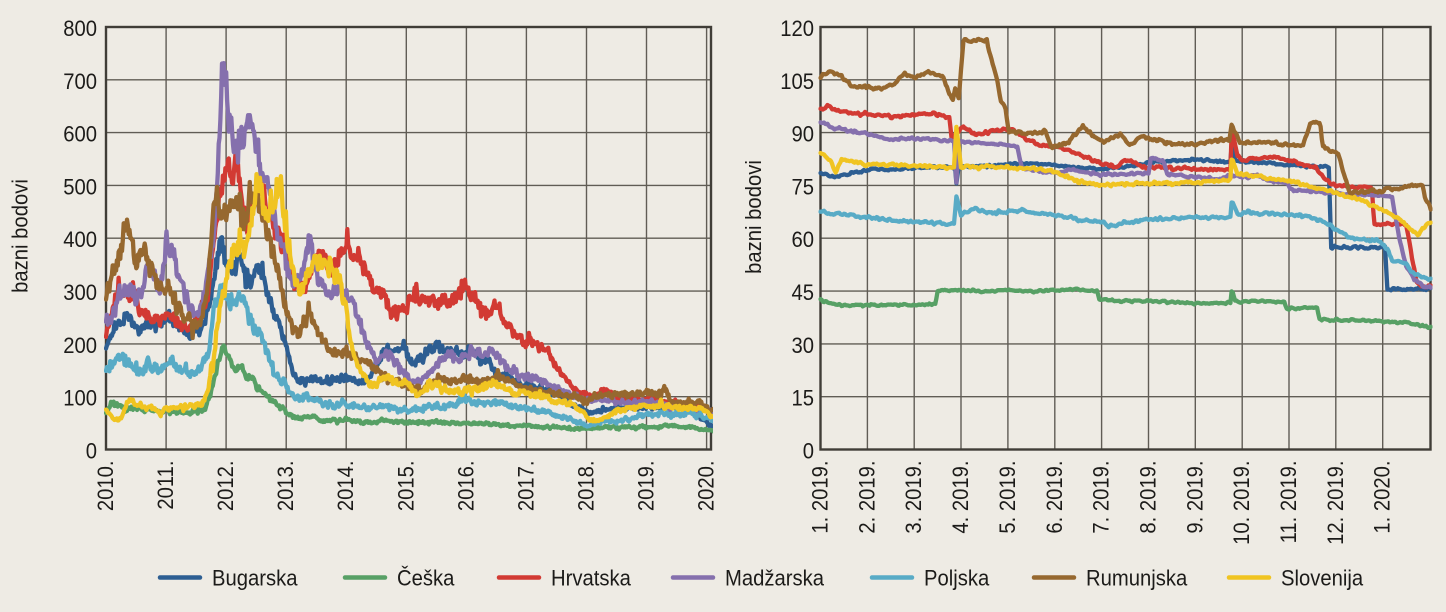 This screenshot has height=612, width=1446. What do you see at coordinates (1148, 497) in the screenshot?
I see `svg-text: 8. 2019.` at bounding box center [1148, 497].